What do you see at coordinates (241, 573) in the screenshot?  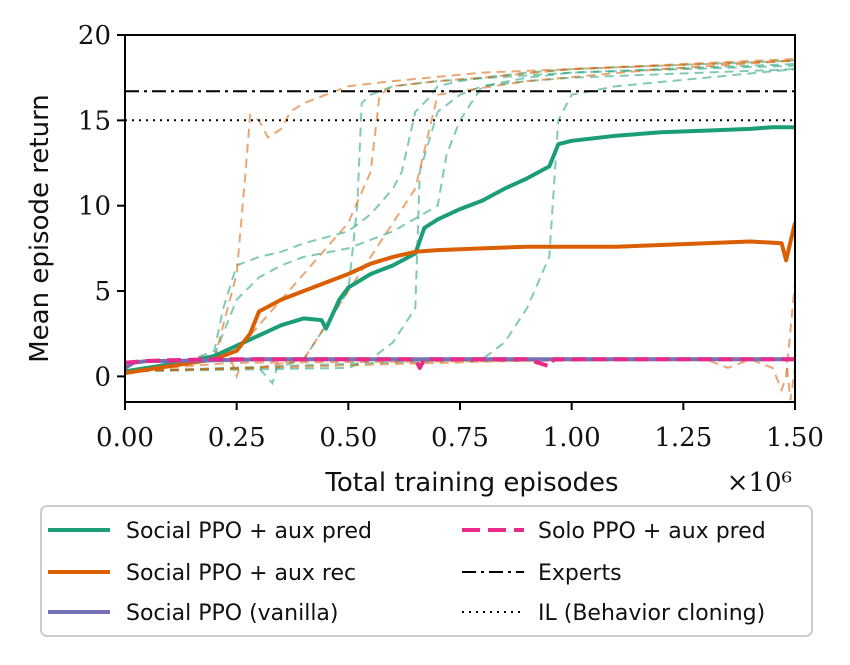 I see `legend-label-2: Social PPO + aux rec` at bounding box center [241, 573].